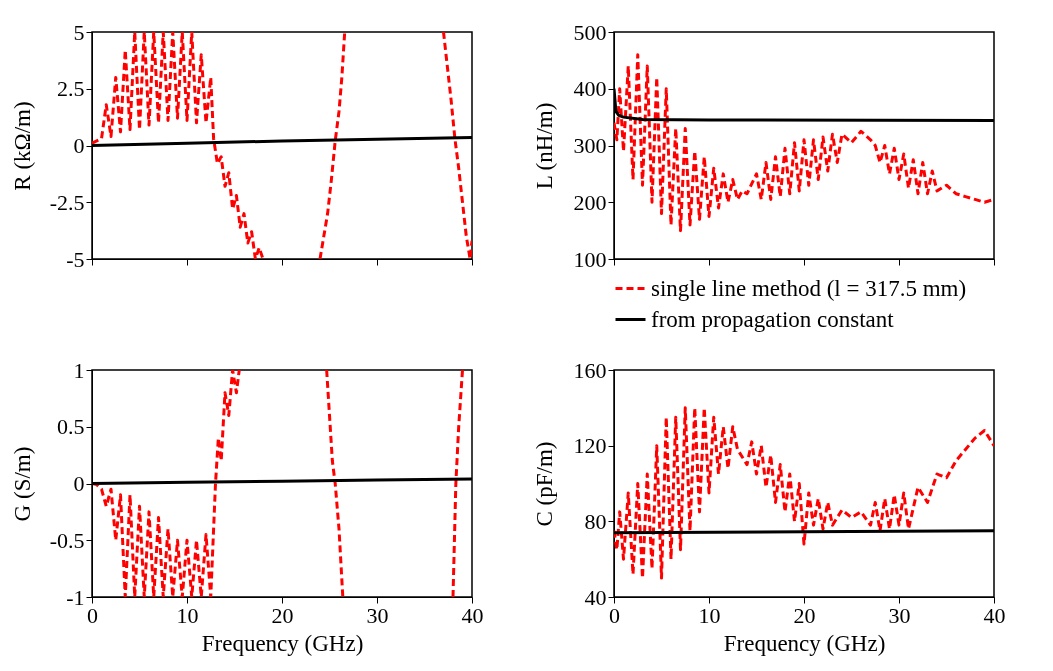 The height and width of the screenshot is (671, 1053). What do you see at coordinates (544, 146) in the screenshot?
I see `y-axis-title: L (nH/m)` at bounding box center [544, 146].